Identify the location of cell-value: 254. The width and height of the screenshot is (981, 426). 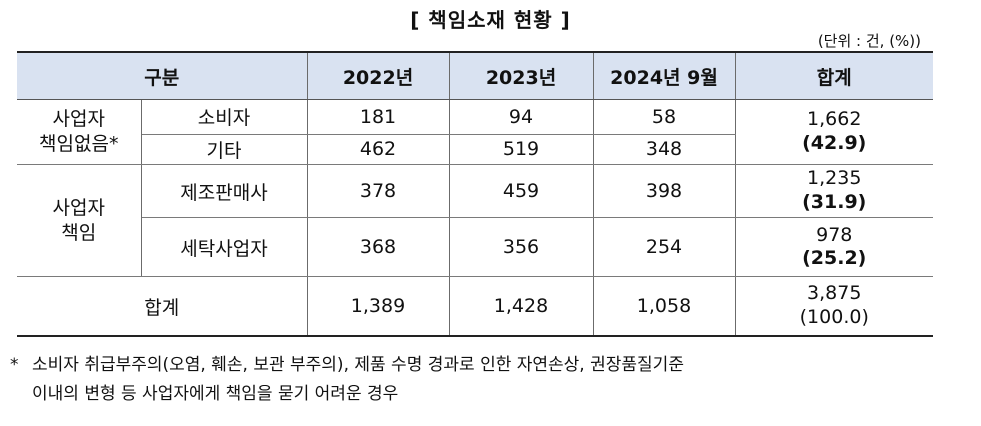
(664, 247).